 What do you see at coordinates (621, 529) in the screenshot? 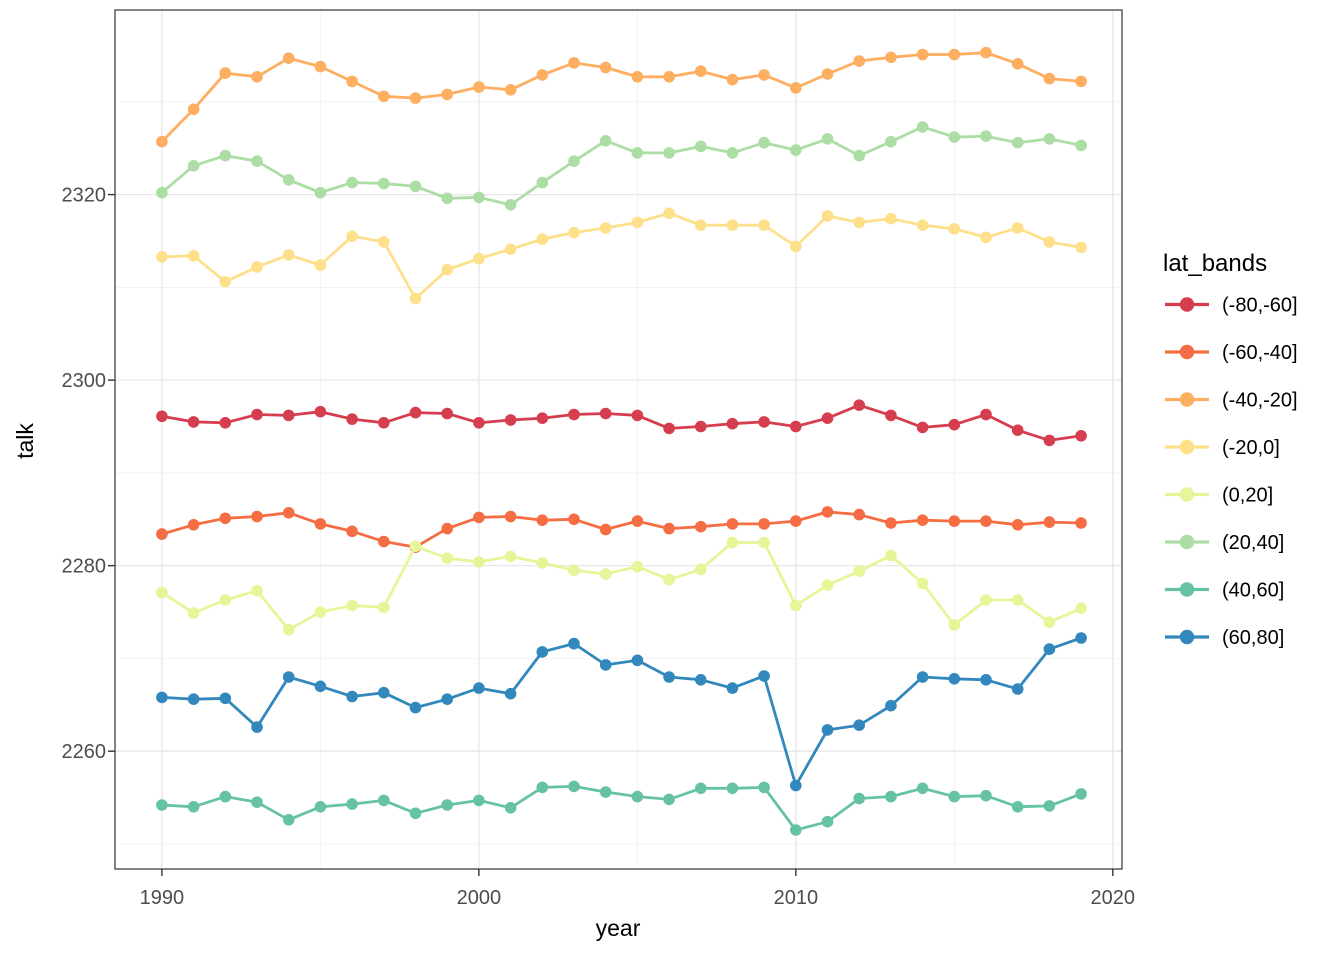
I see `series-(-60,-40]` at bounding box center [621, 529].